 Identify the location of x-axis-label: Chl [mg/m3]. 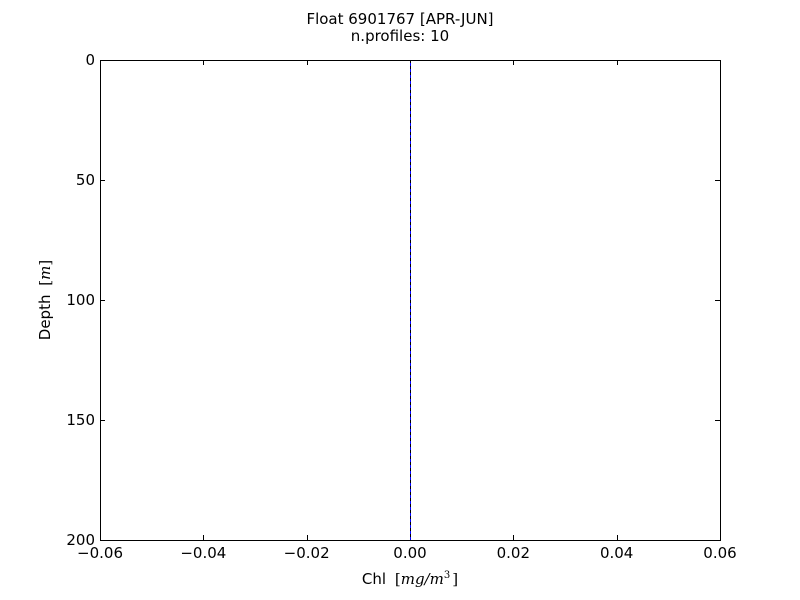
(410, 579).